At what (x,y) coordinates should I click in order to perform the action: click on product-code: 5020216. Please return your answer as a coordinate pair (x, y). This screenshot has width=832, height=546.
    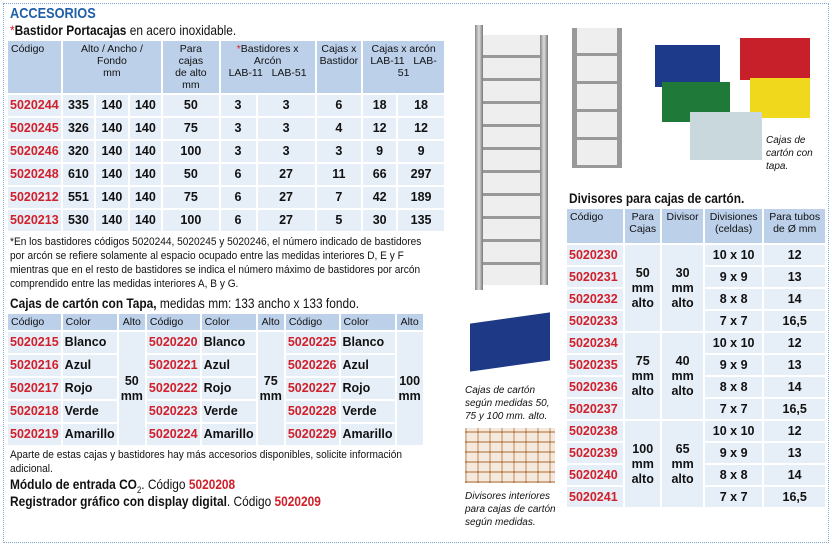
    Looking at the image, I should click on (34, 365).